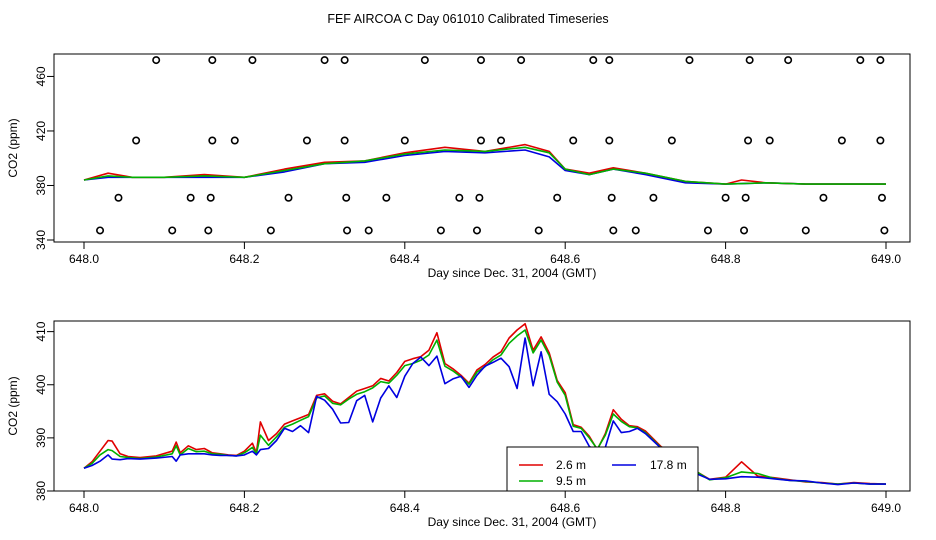 The image size is (936, 540). Describe the element at coordinates (571, 465) in the screenshot. I see `legend-label: 2.6 m` at that location.